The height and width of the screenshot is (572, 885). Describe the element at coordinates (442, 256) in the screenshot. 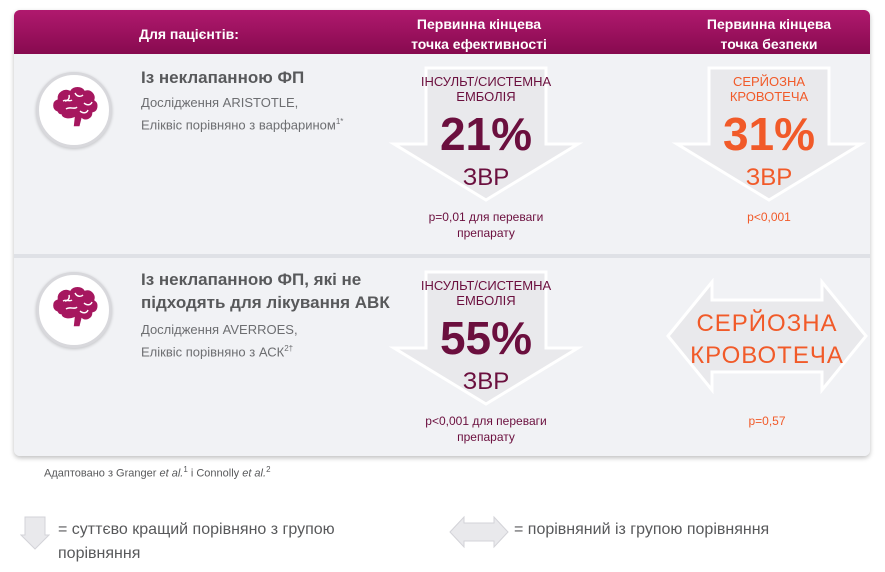

I see `row-divider` at that location.